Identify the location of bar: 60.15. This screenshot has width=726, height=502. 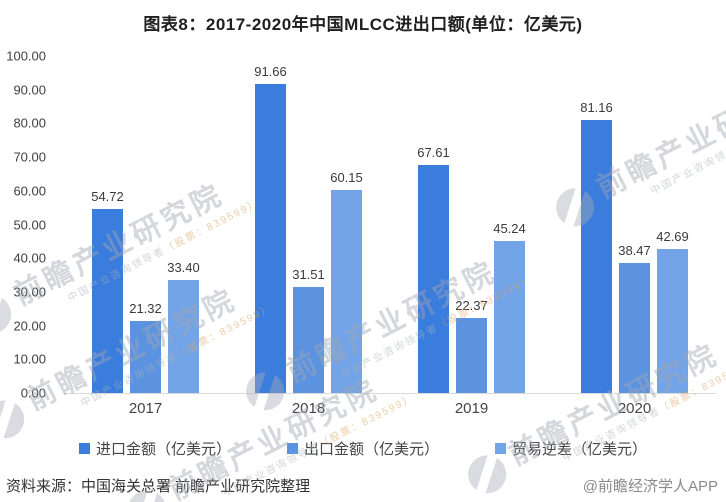
(346, 281).